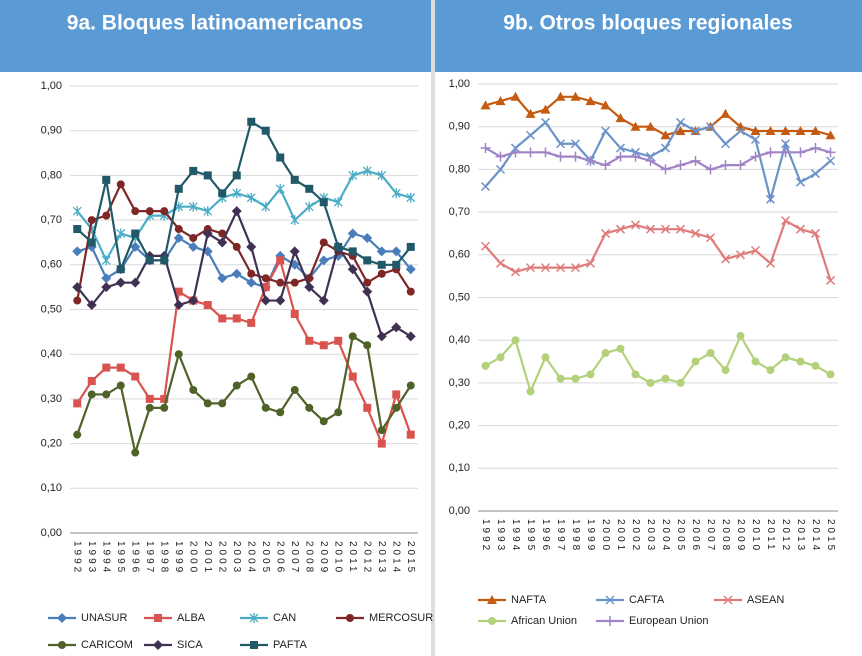 The height and width of the screenshot is (656, 862). What do you see at coordinates (433, 328) in the screenshot?
I see `divider` at bounding box center [433, 328].